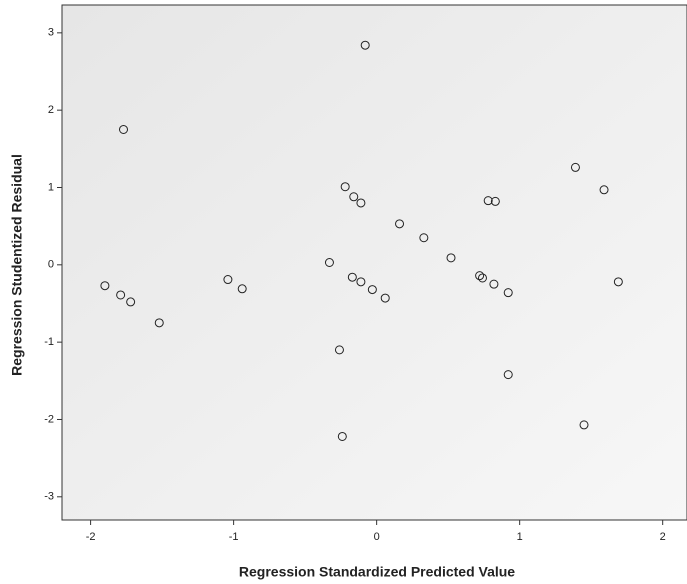 The image size is (687, 584). What do you see at coordinates (49, 419) in the screenshot?
I see `y-tick-label: -2` at bounding box center [49, 419].